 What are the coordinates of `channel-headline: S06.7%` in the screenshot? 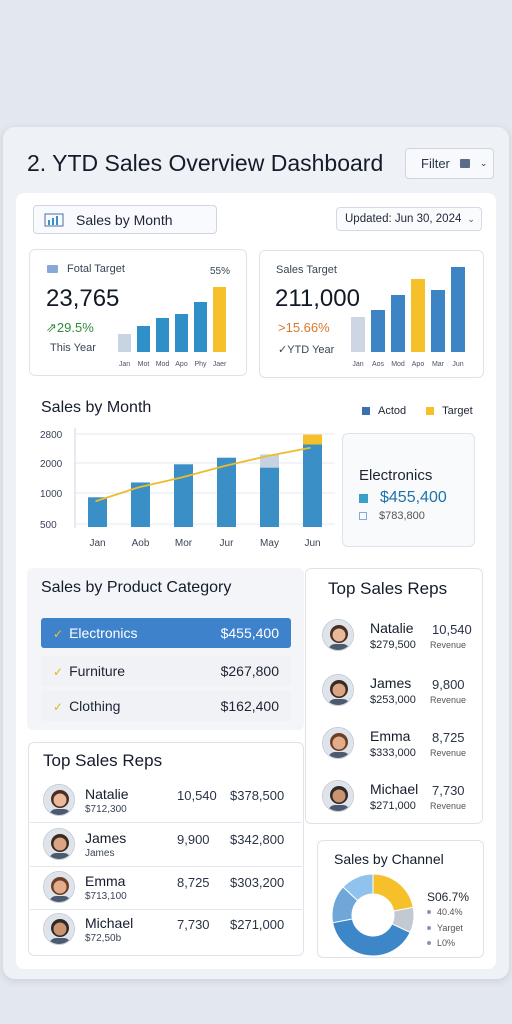 It's located at (448, 897).